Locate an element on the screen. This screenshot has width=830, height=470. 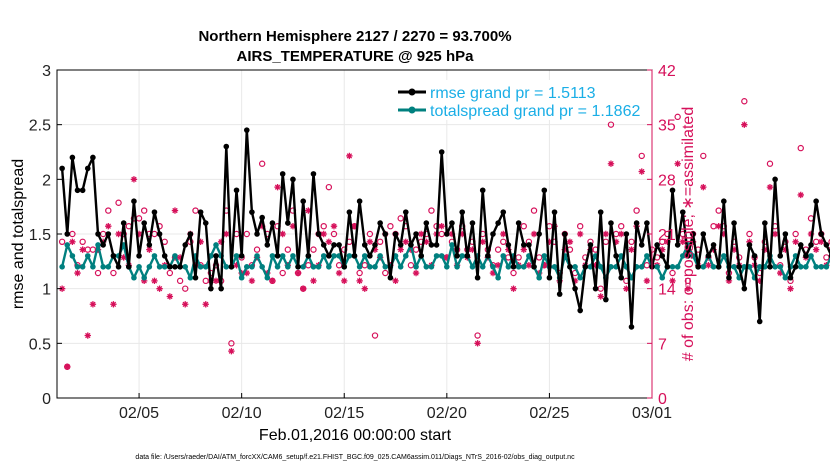
y-left-tick-label: 0 is located at coordinates (46, 399).